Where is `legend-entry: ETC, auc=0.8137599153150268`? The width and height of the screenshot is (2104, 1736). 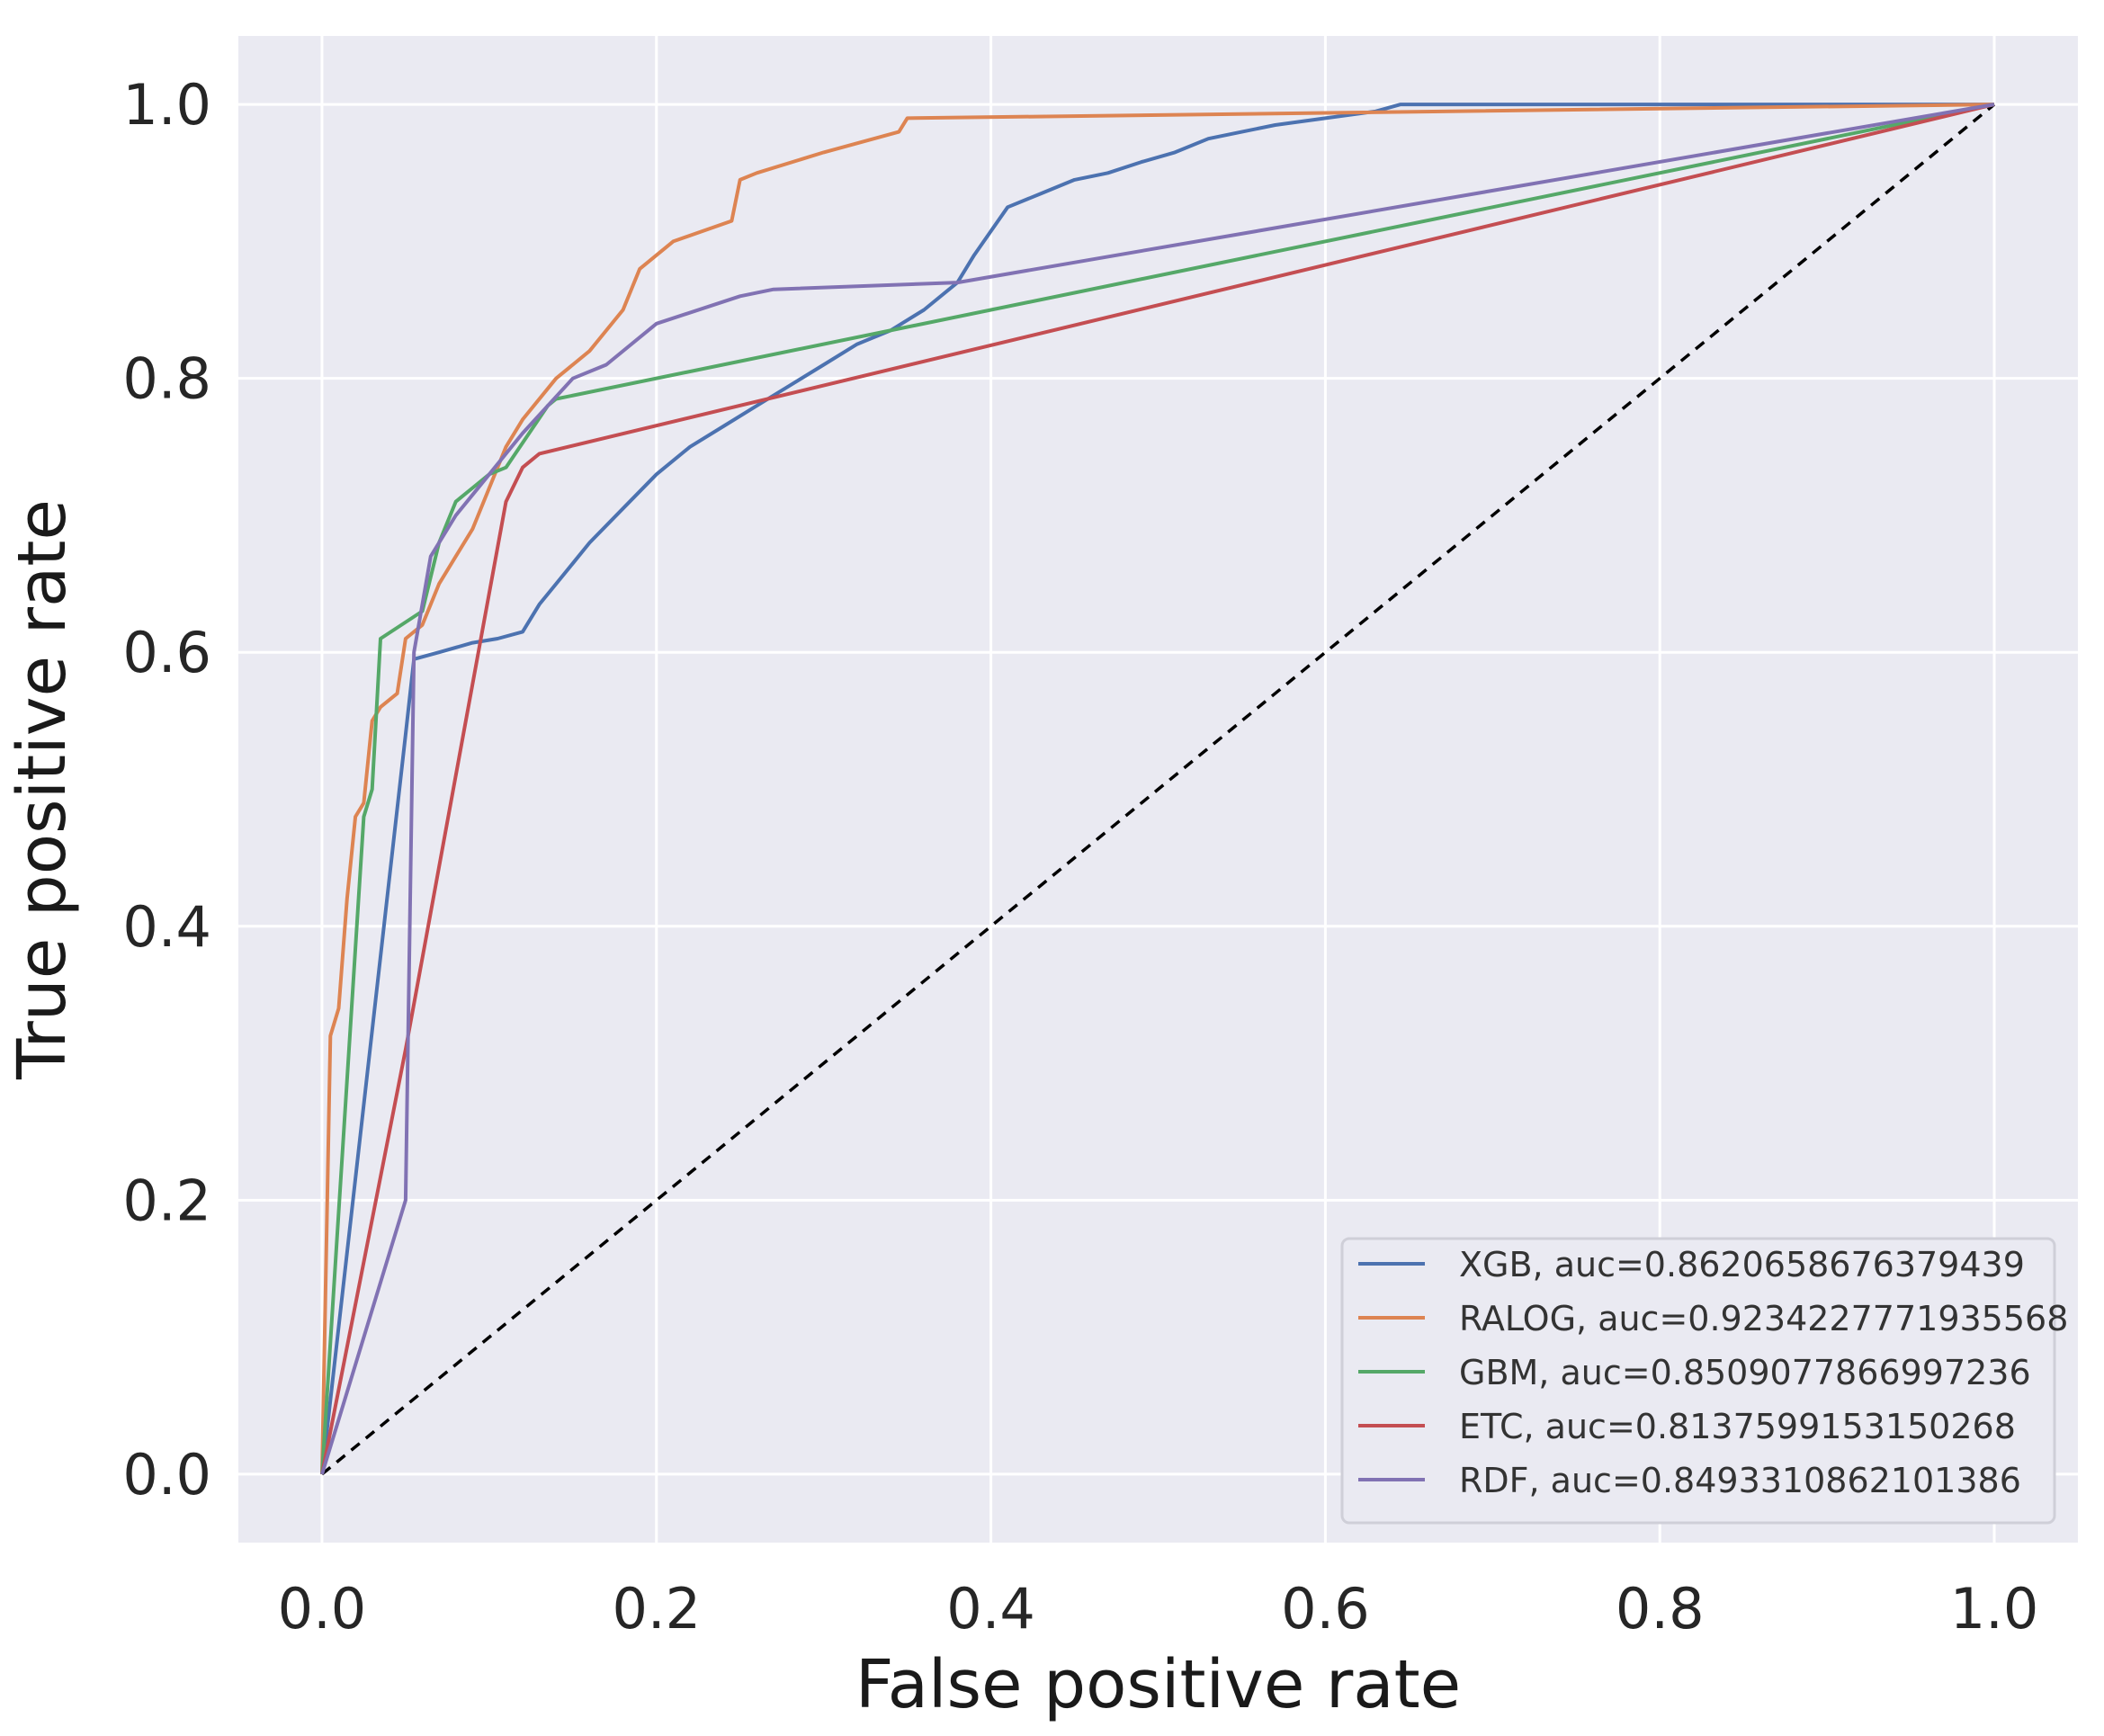 legend-entry: ETC, auc=0.8137599153150268 is located at coordinates (1737, 1426).